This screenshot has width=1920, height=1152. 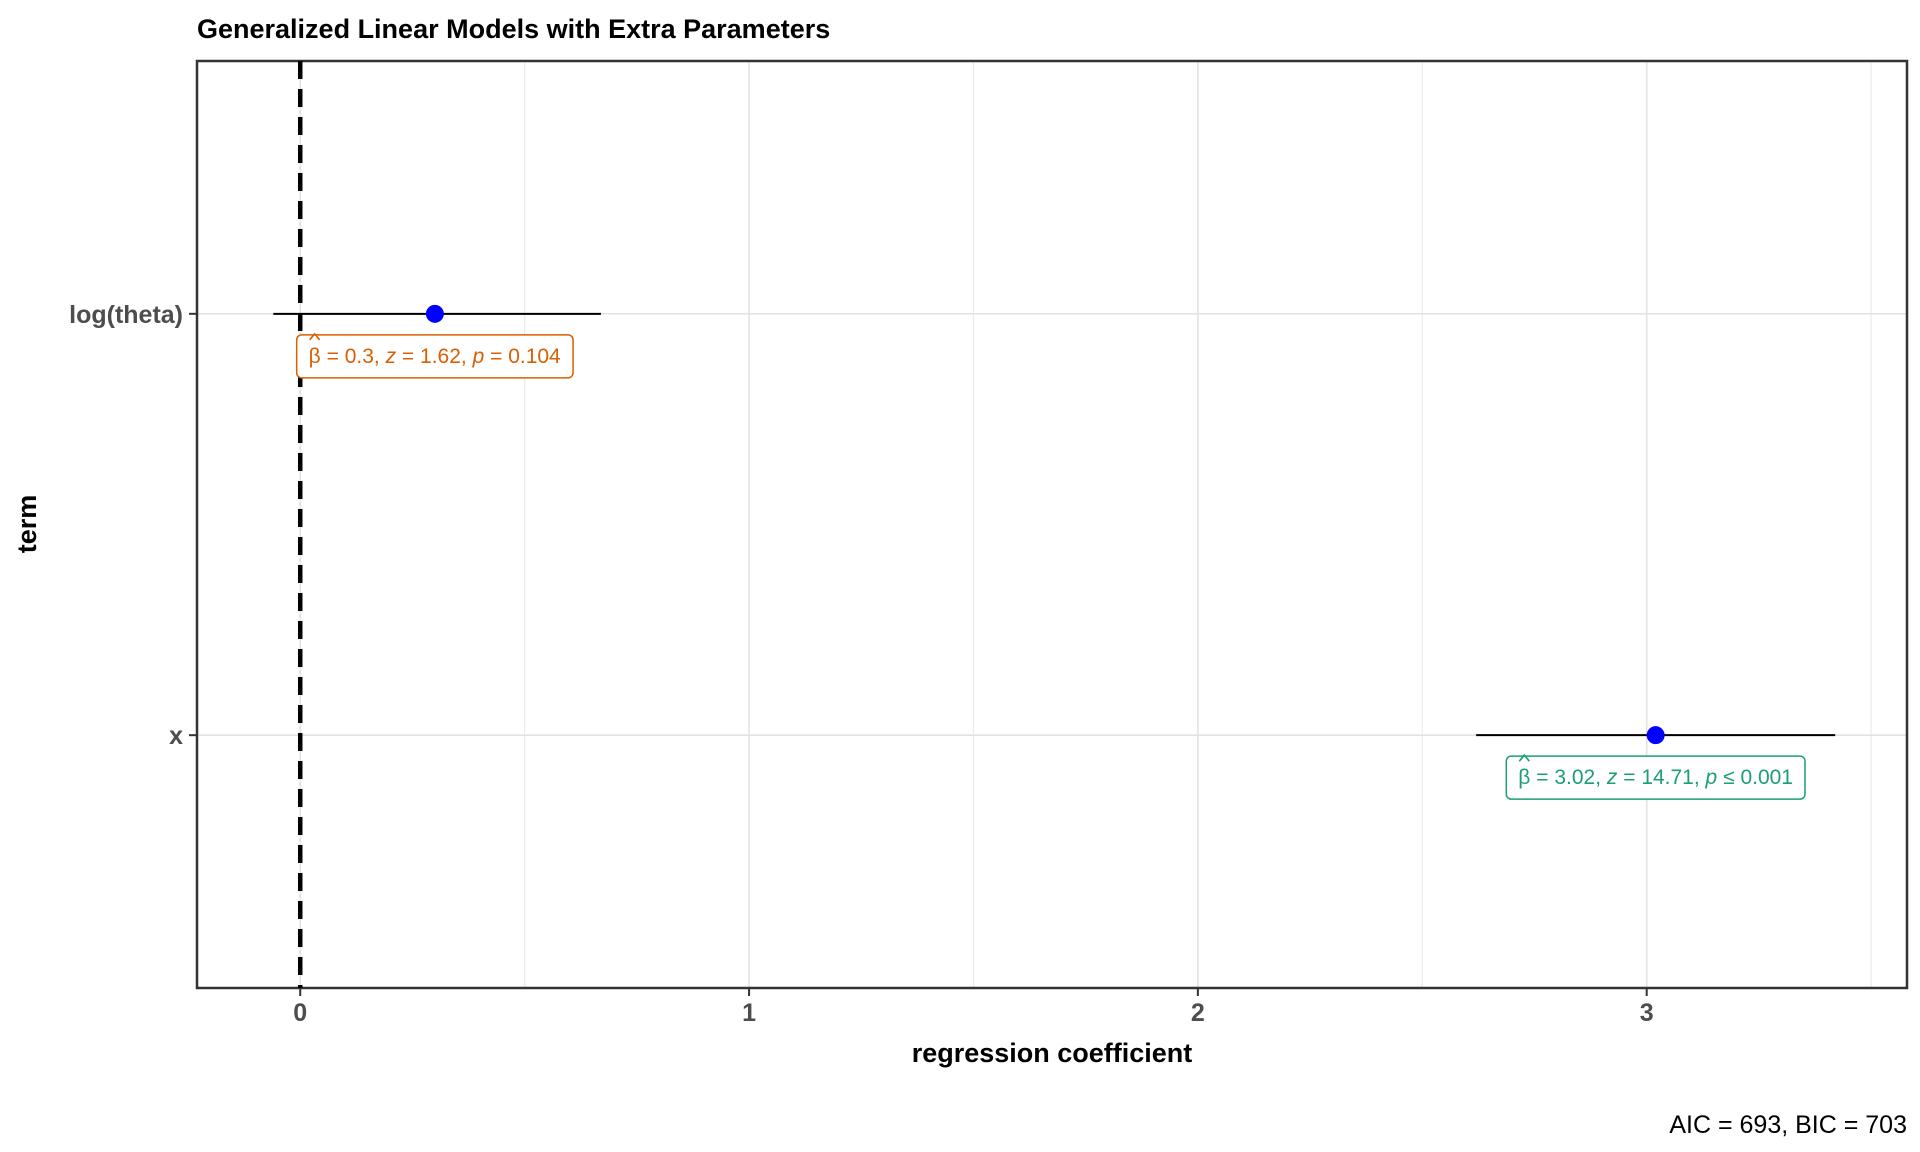 What do you see at coordinates (126, 315) in the screenshot?
I see `y-tick-label: log(theta)` at bounding box center [126, 315].